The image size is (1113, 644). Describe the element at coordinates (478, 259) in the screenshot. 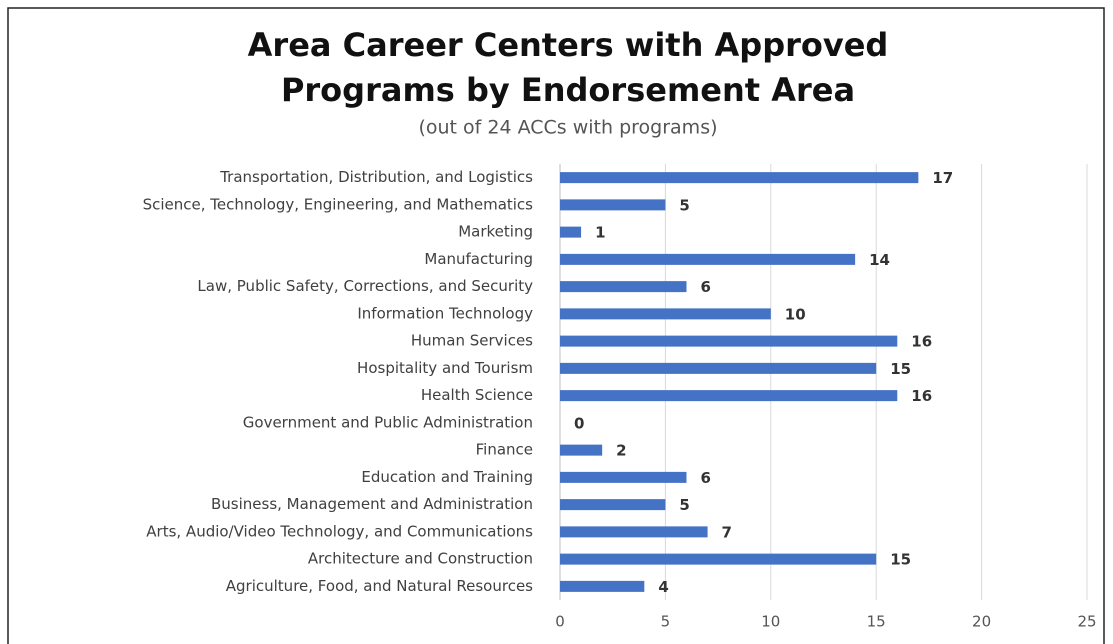

I see `y-tick-label: Manufacturing` at that location.